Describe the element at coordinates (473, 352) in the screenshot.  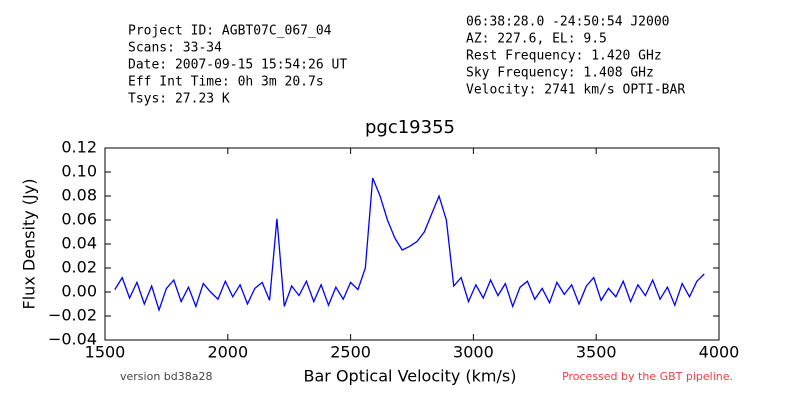
I see `x-tick-label: 3000` at that location.